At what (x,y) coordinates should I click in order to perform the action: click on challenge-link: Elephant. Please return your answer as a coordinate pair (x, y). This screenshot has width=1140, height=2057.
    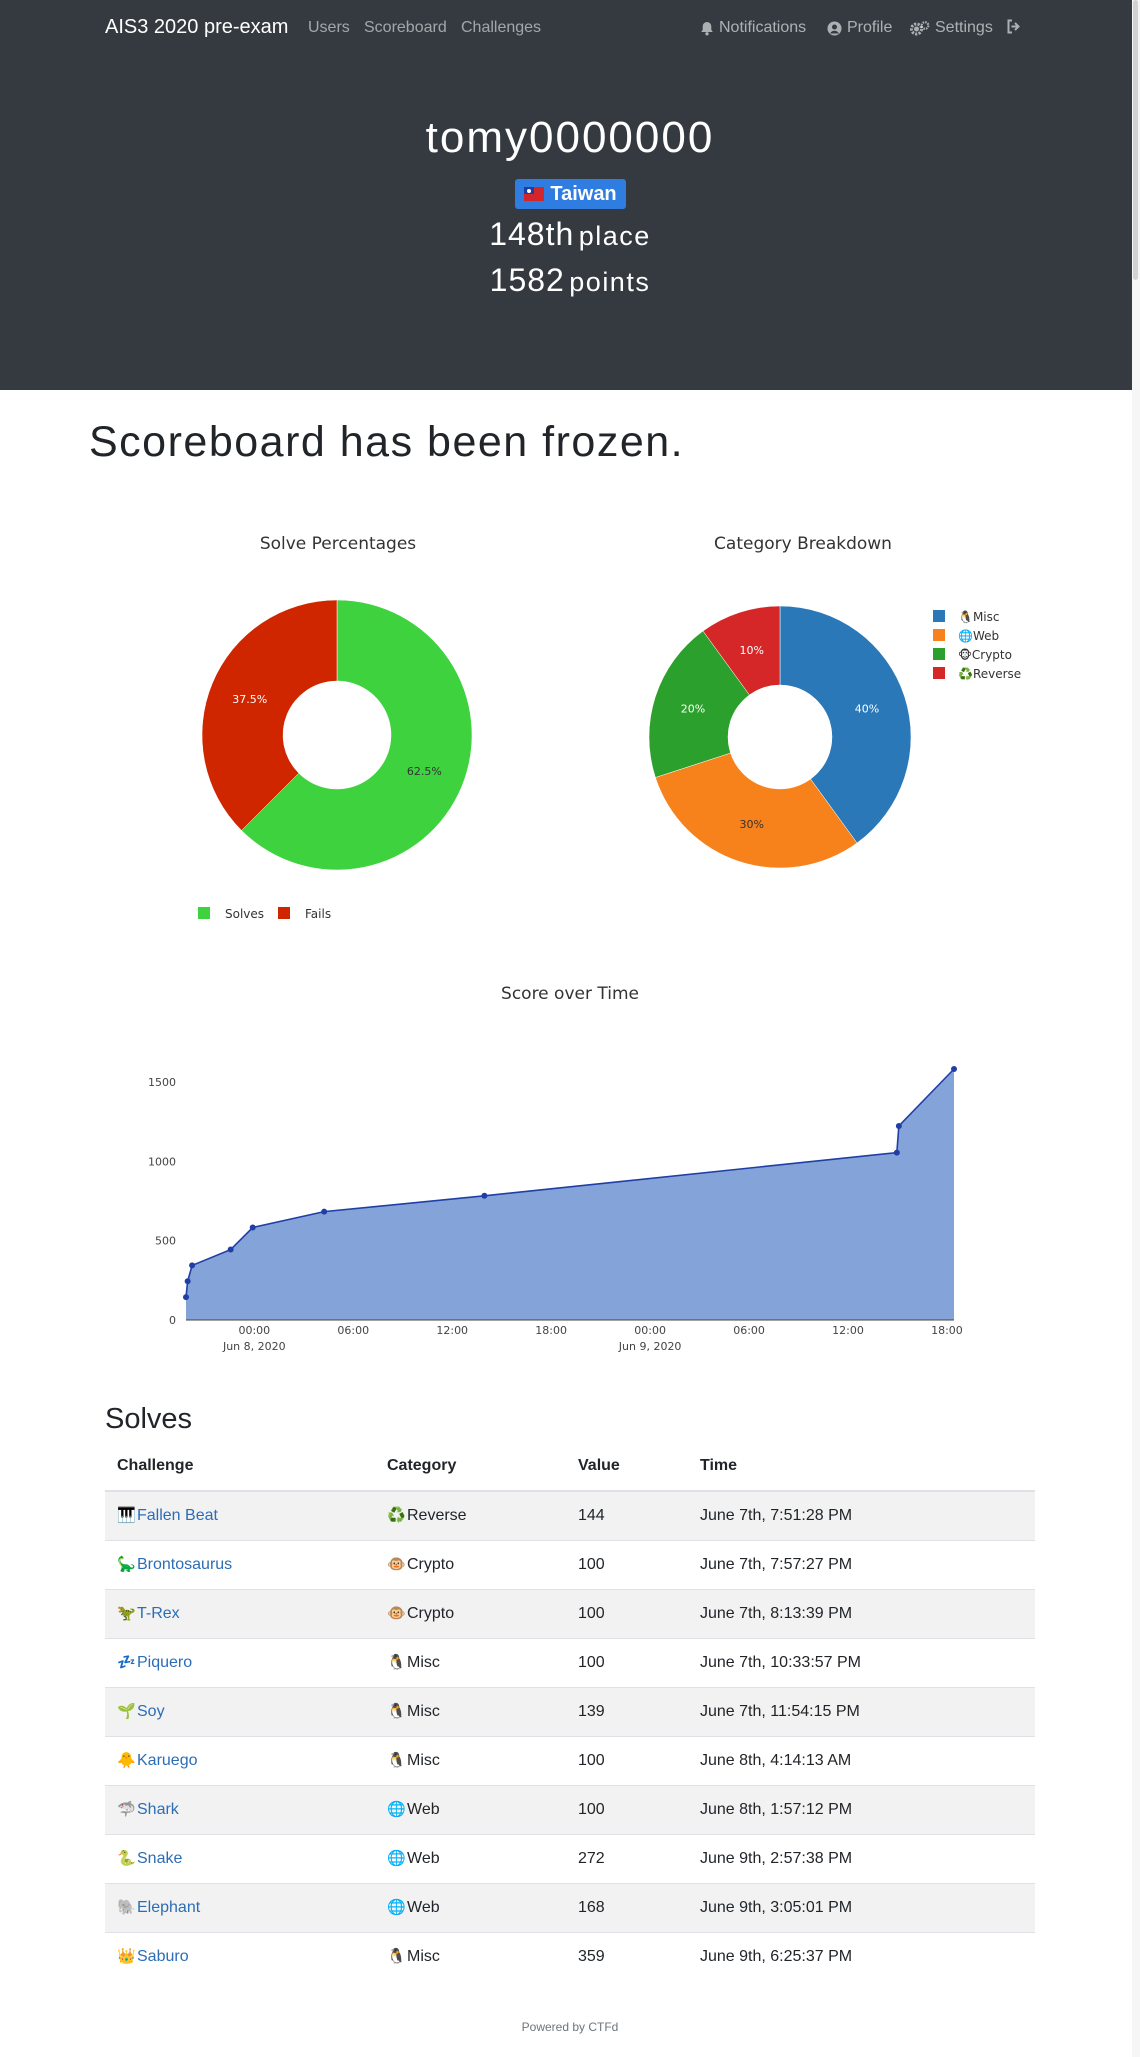
    Looking at the image, I should click on (169, 1907).